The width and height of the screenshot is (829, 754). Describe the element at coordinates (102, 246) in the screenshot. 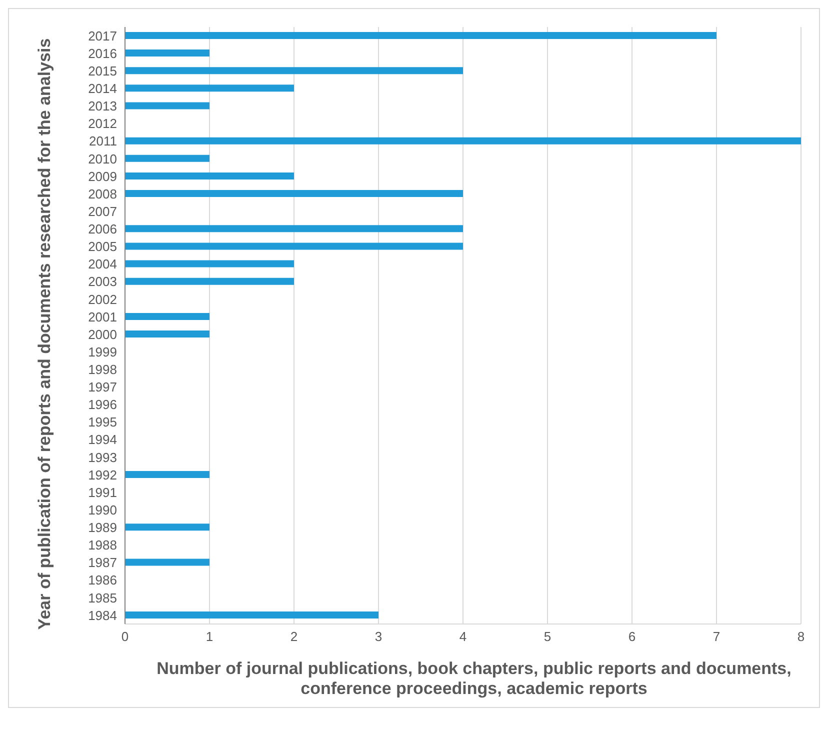

I see `y-tick-label: 2005` at that location.